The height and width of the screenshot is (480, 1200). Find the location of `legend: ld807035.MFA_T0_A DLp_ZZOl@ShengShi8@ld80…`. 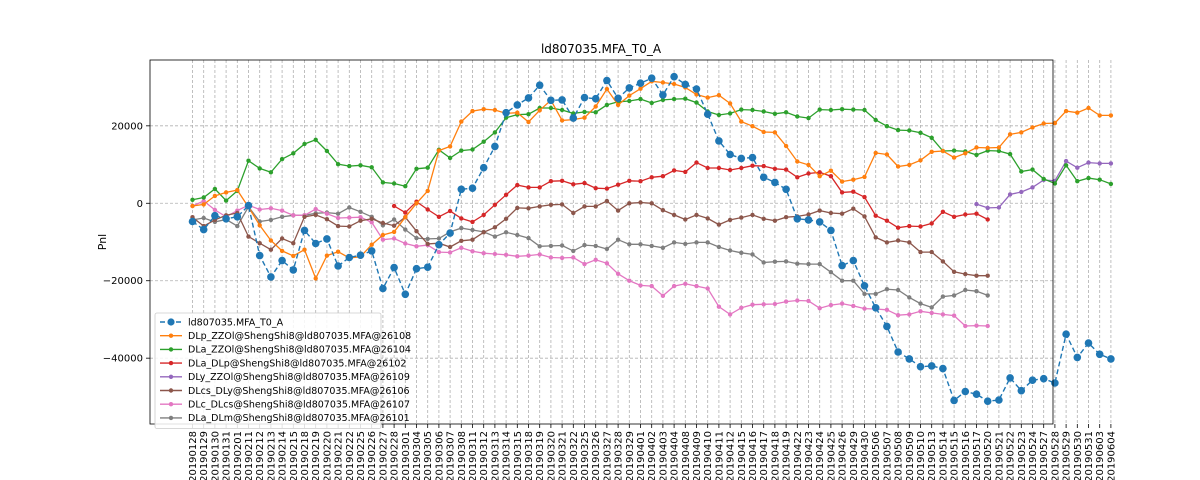

legend: ld807035.MFA_T0_A DLp_ZZOl@ShengShi8@ld80… is located at coordinates (282, 370).